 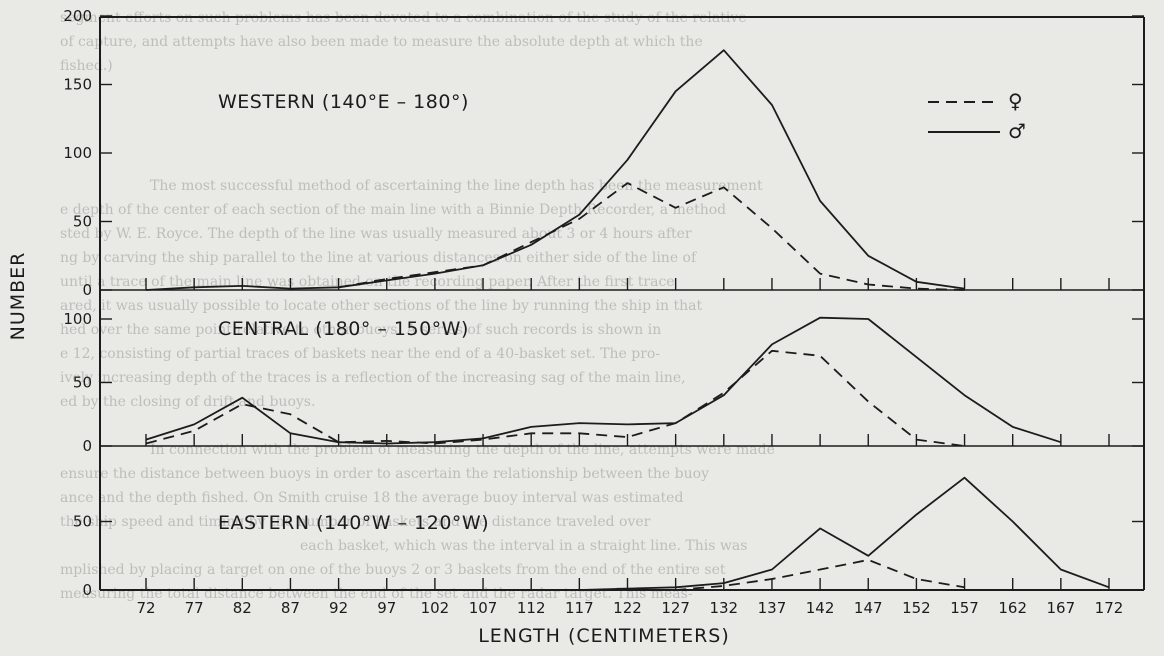 I want to click on x-tick-label: 72, so click(x=145, y=608).